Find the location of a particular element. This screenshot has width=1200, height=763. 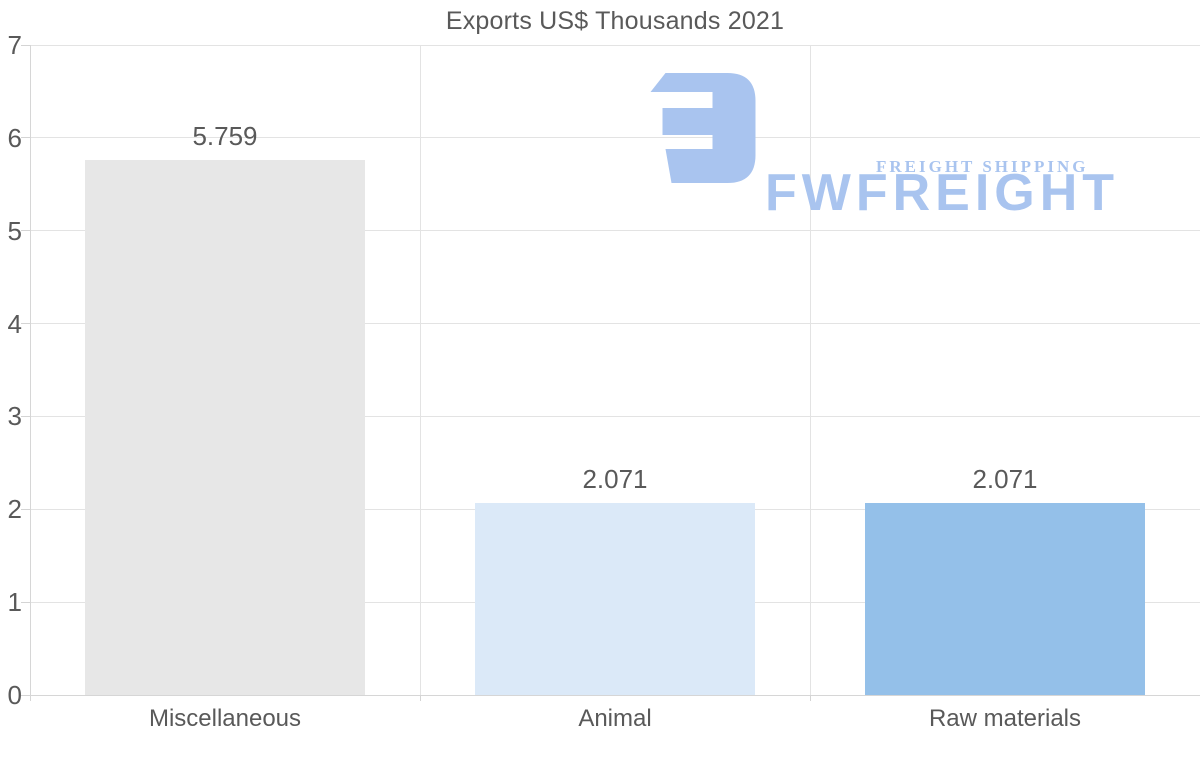

y-tick-label: 1 is located at coordinates (14, 602).